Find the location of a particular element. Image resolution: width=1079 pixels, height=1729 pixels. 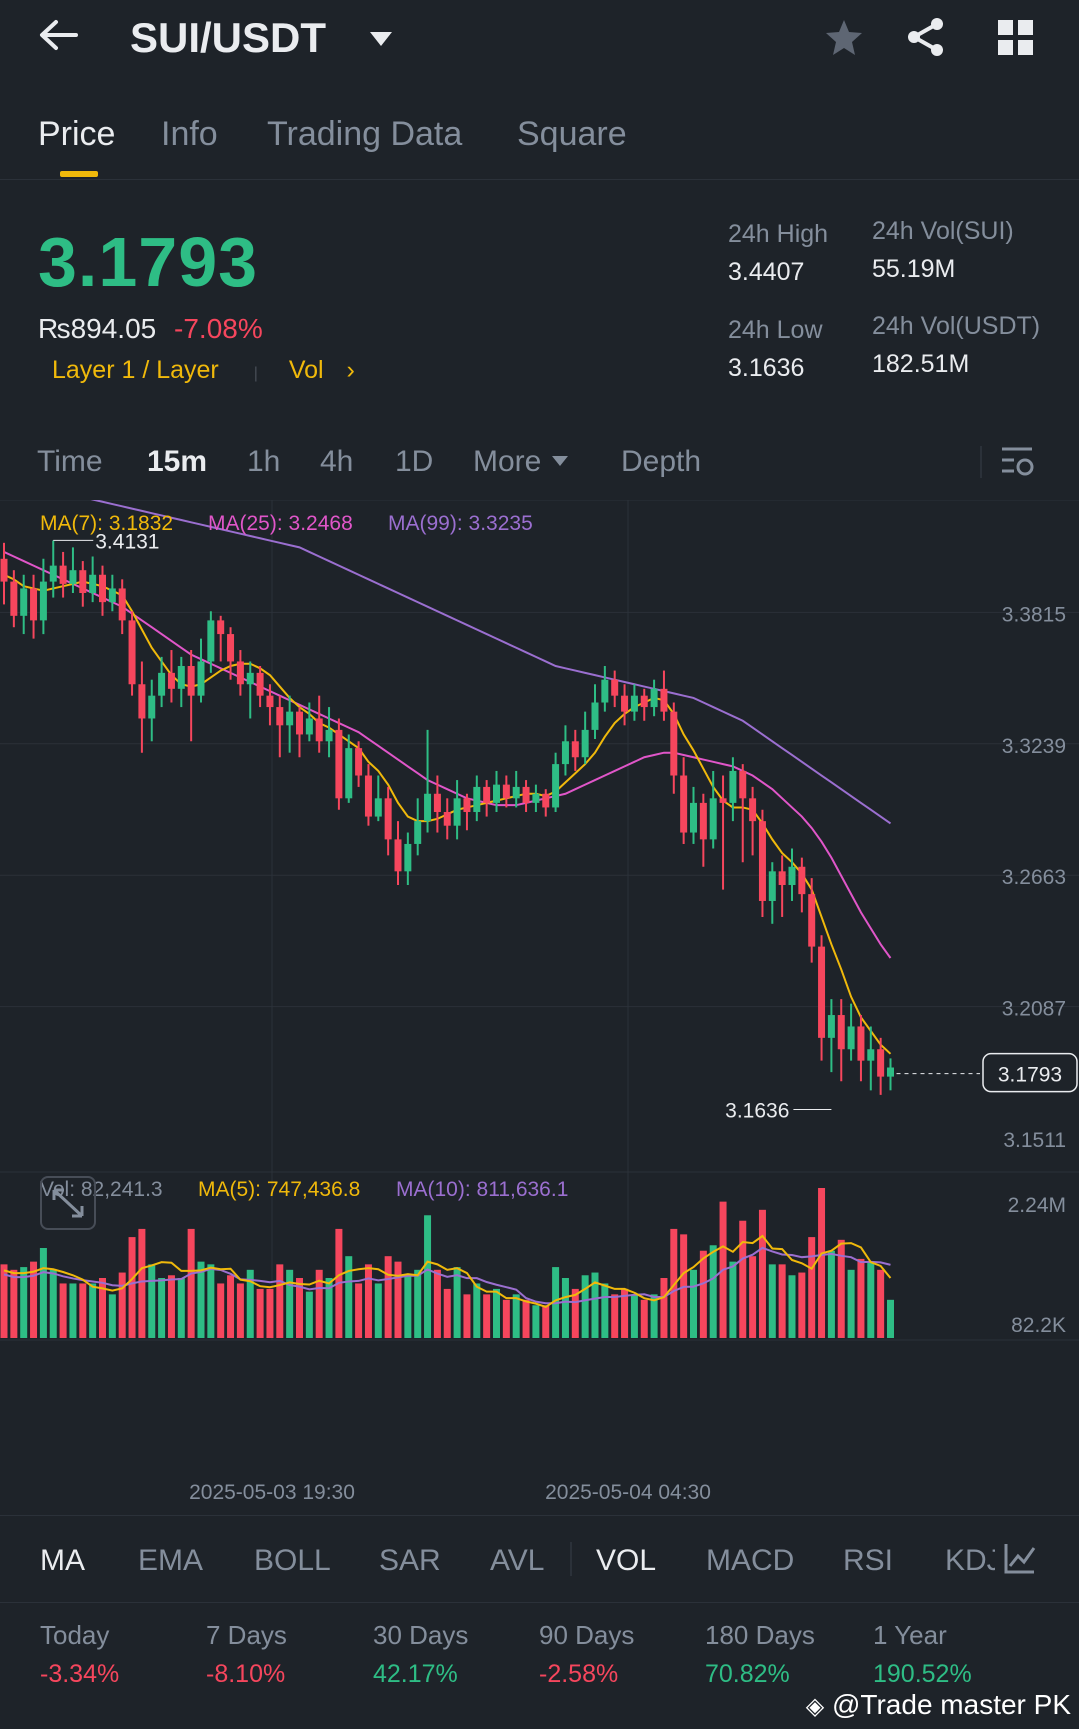

pair-title: SUI/USDT is located at coordinates (228, 37).